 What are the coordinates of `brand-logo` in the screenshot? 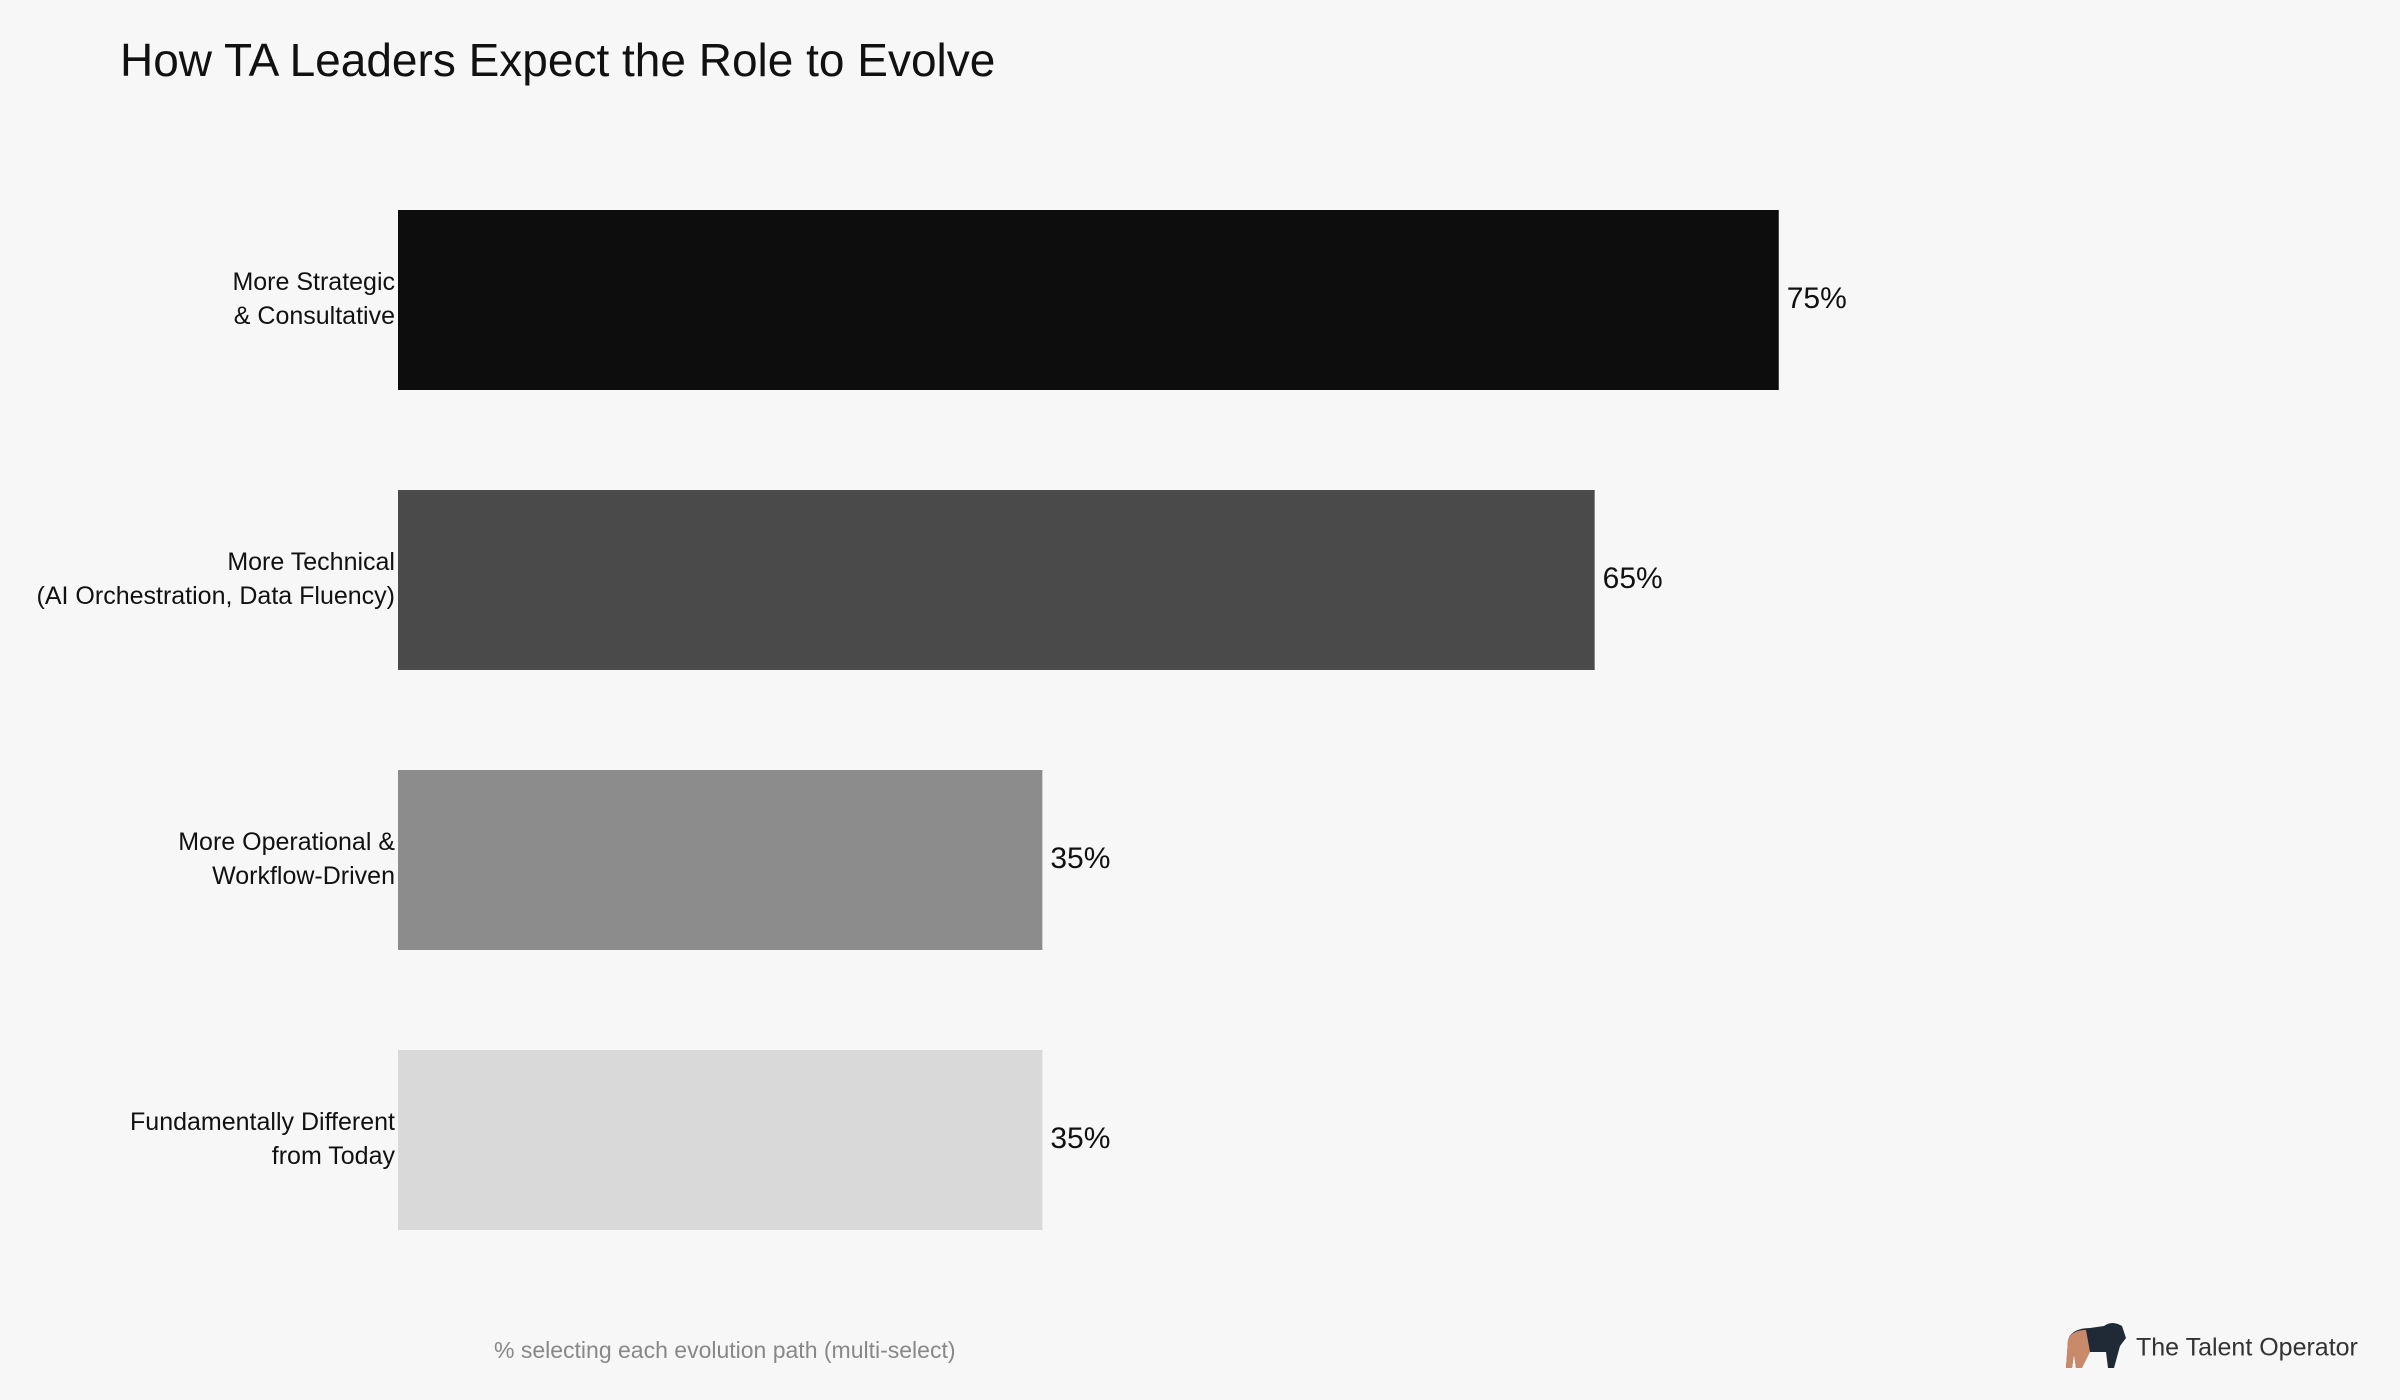 It's located at (2096, 1345).